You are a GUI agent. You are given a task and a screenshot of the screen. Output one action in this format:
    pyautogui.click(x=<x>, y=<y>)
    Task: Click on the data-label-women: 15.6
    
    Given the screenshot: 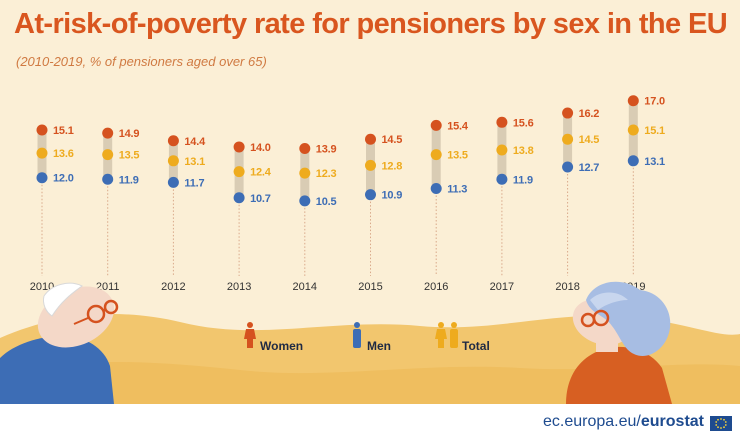 What is the action you would take?
    pyautogui.click(x=523, y=123)
    